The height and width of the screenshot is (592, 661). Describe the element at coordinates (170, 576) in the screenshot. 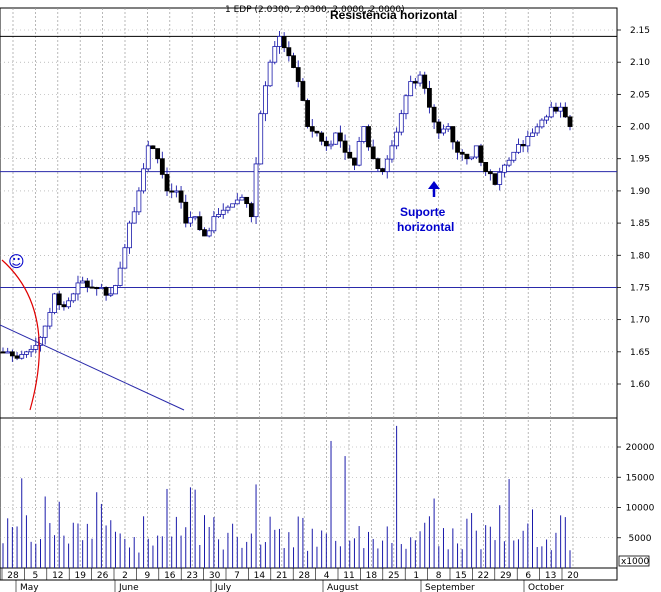

I see `date-tick-label: 16` at that location.